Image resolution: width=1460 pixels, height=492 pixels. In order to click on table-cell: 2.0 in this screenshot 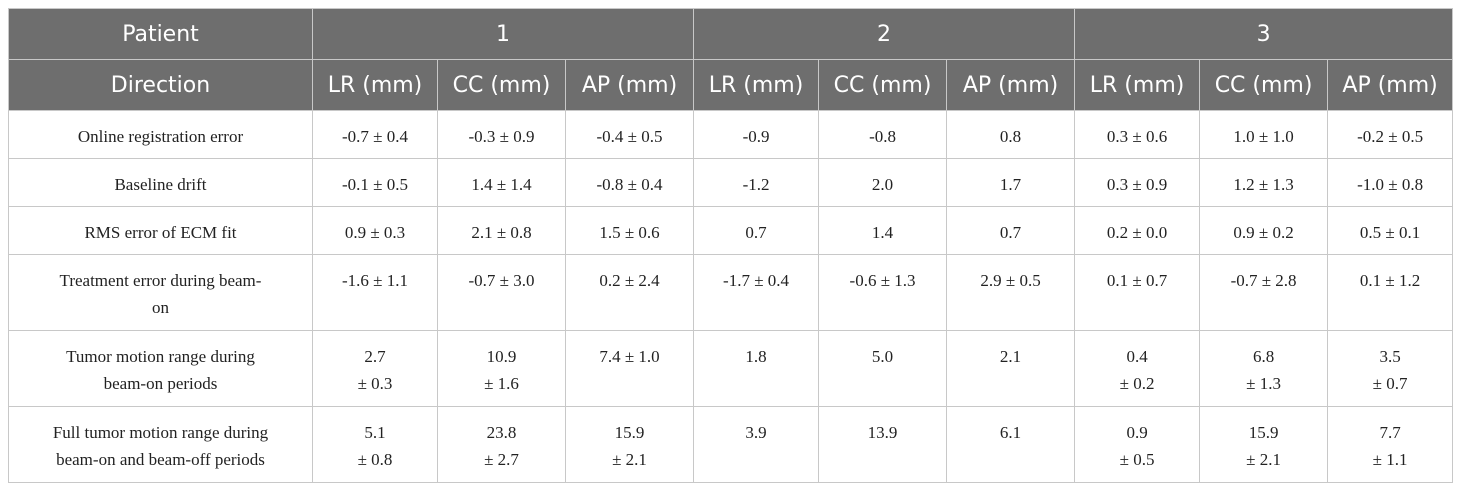, I will do `click(883, 182)`.